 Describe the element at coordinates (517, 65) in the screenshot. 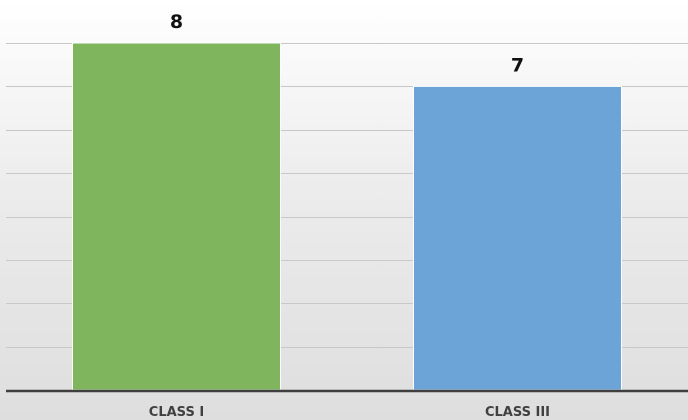

I see `data-label: 7` at that location.